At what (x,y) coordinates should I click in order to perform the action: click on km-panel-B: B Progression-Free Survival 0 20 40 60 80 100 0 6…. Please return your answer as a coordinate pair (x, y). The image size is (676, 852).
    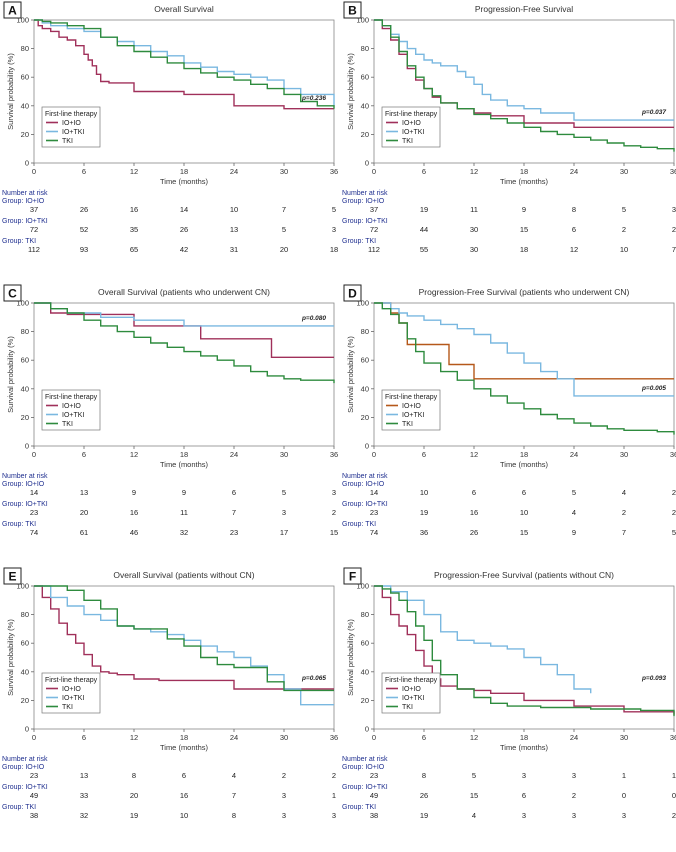
    Looking at the image, I should click on (509, 127).